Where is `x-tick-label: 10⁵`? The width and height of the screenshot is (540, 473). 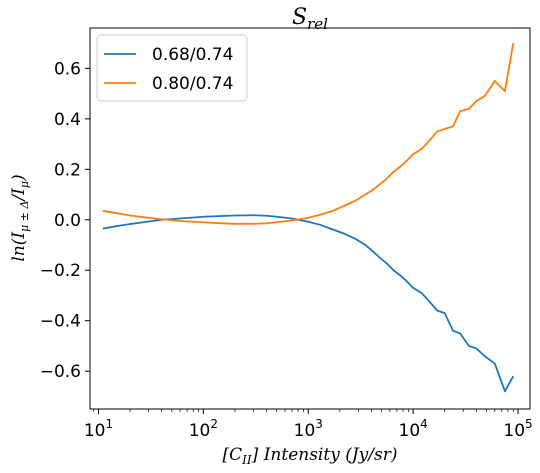
x-tick-label: 10⁵ is located at coordinates (517, 429).